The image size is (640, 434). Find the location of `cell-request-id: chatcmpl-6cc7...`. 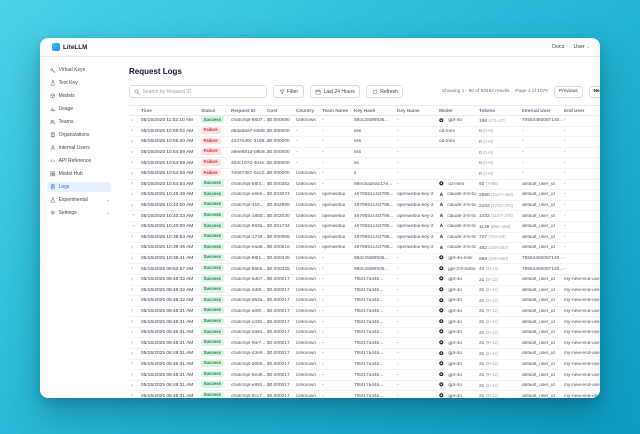

cell-request-id: chatcmpl-6cc7... is located at coordinates (248, 395).